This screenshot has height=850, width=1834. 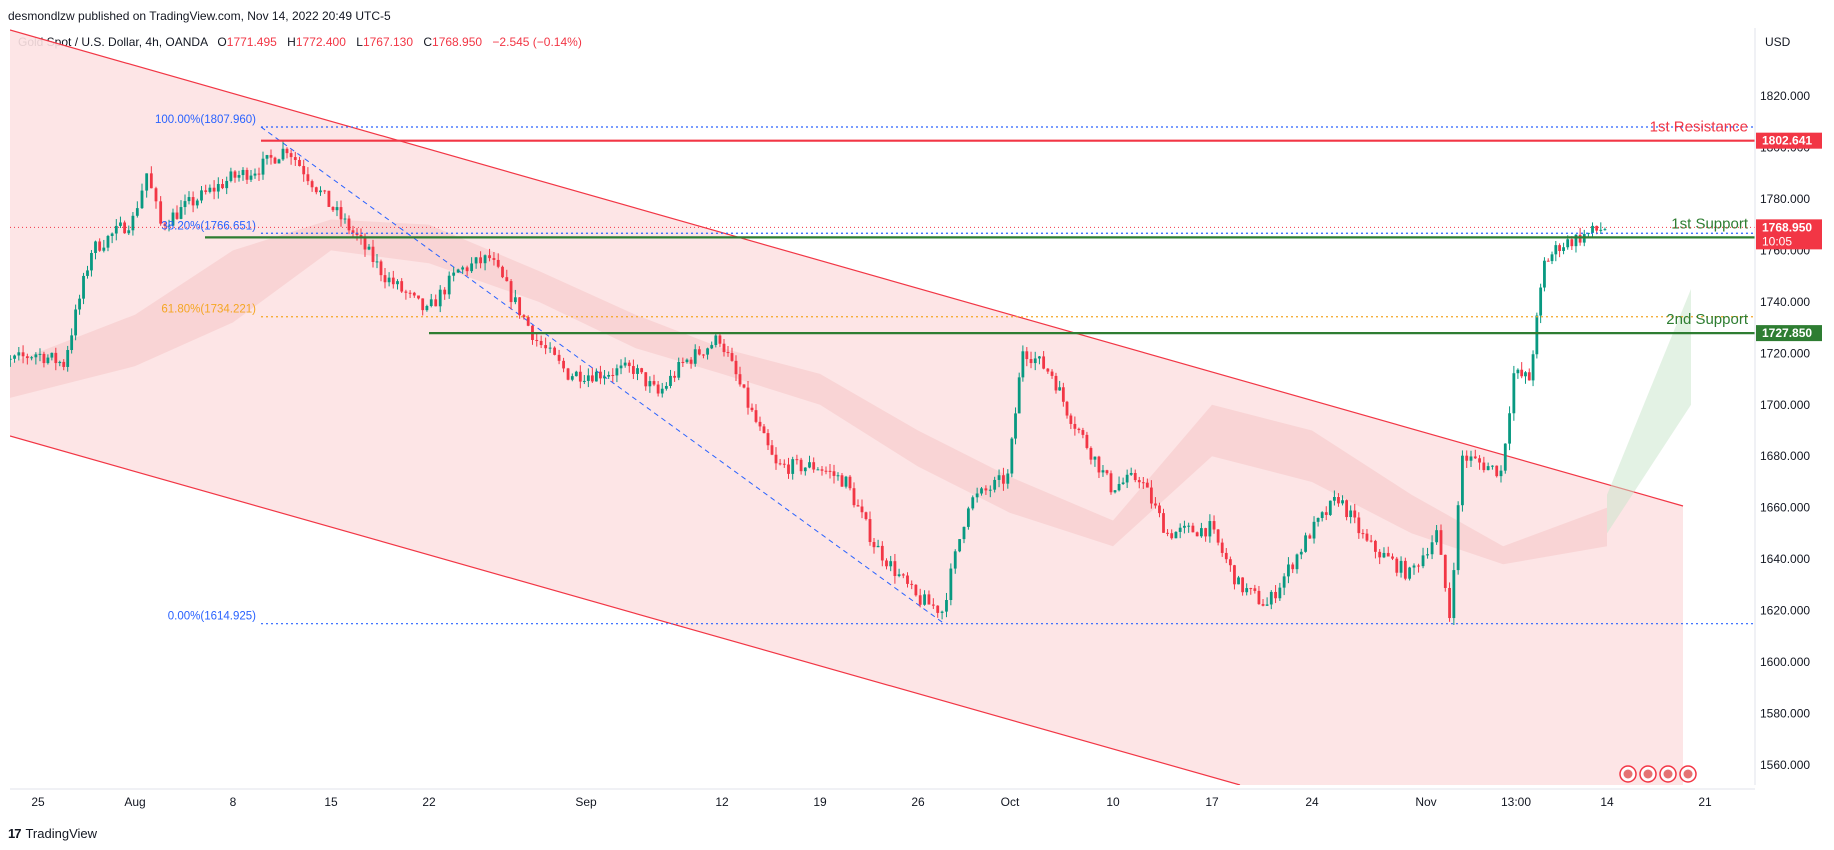 What do you see at coordinates (1785, 353) in the screenshot?
I see `price-tick-label: 1720.000` at bounding box center [1785, 353].